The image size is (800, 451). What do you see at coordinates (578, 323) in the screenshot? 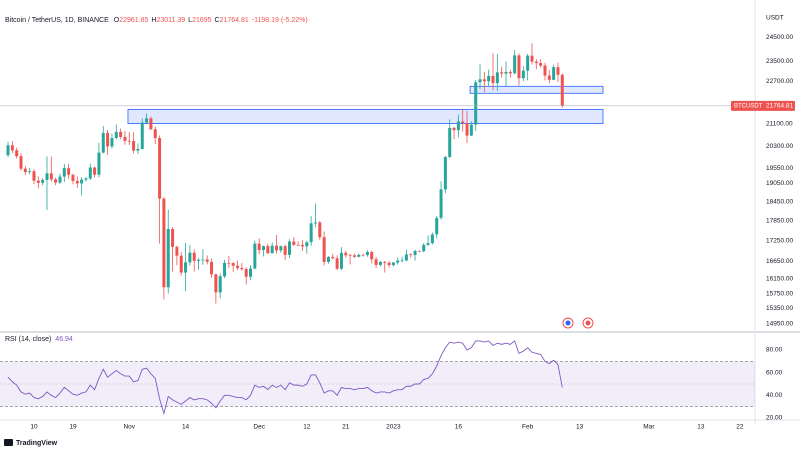
I see `chart-icons` at bounding box center [578, 323].